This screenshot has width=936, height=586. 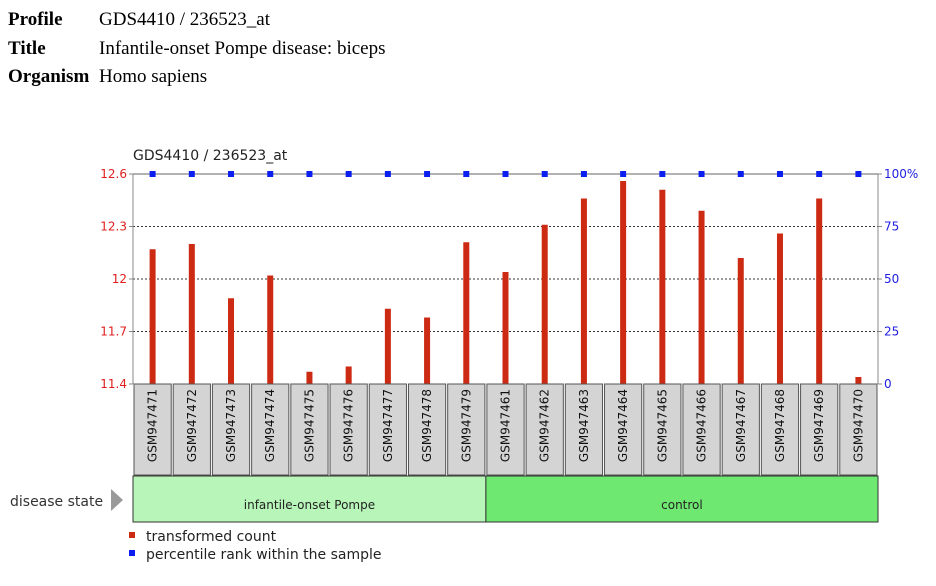 What do you see at coordinates (858, 425) in the screenshot?
I see `sample-label-GSM947470: GSM947470` at bounding box center [858, 425].